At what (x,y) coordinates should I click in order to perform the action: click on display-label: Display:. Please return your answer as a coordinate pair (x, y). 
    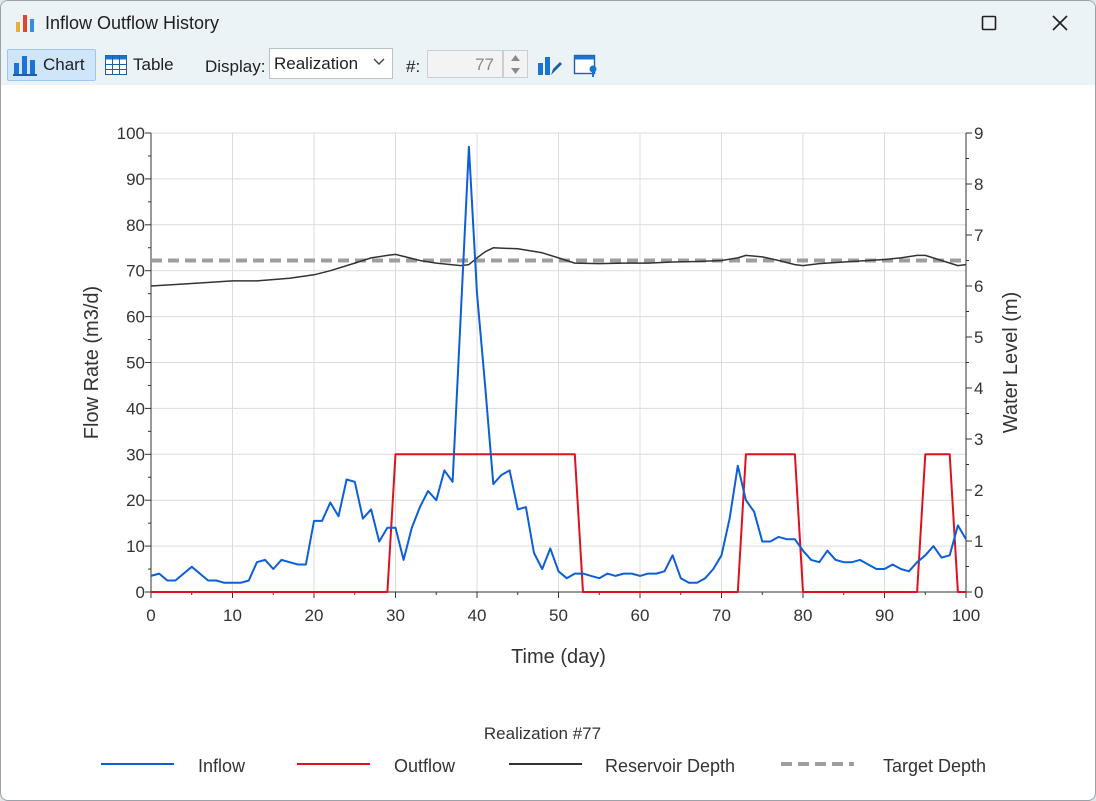
    Looking at the image, I should click on (235, 66).